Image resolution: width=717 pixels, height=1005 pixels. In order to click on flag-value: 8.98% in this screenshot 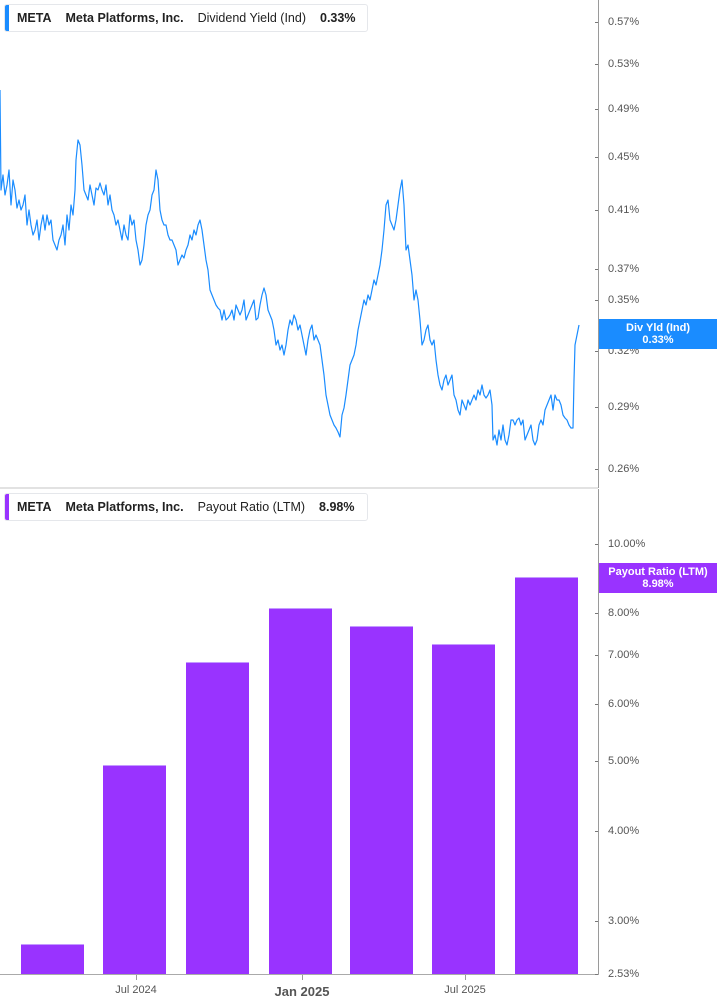, I will do `click(658, 584)`.